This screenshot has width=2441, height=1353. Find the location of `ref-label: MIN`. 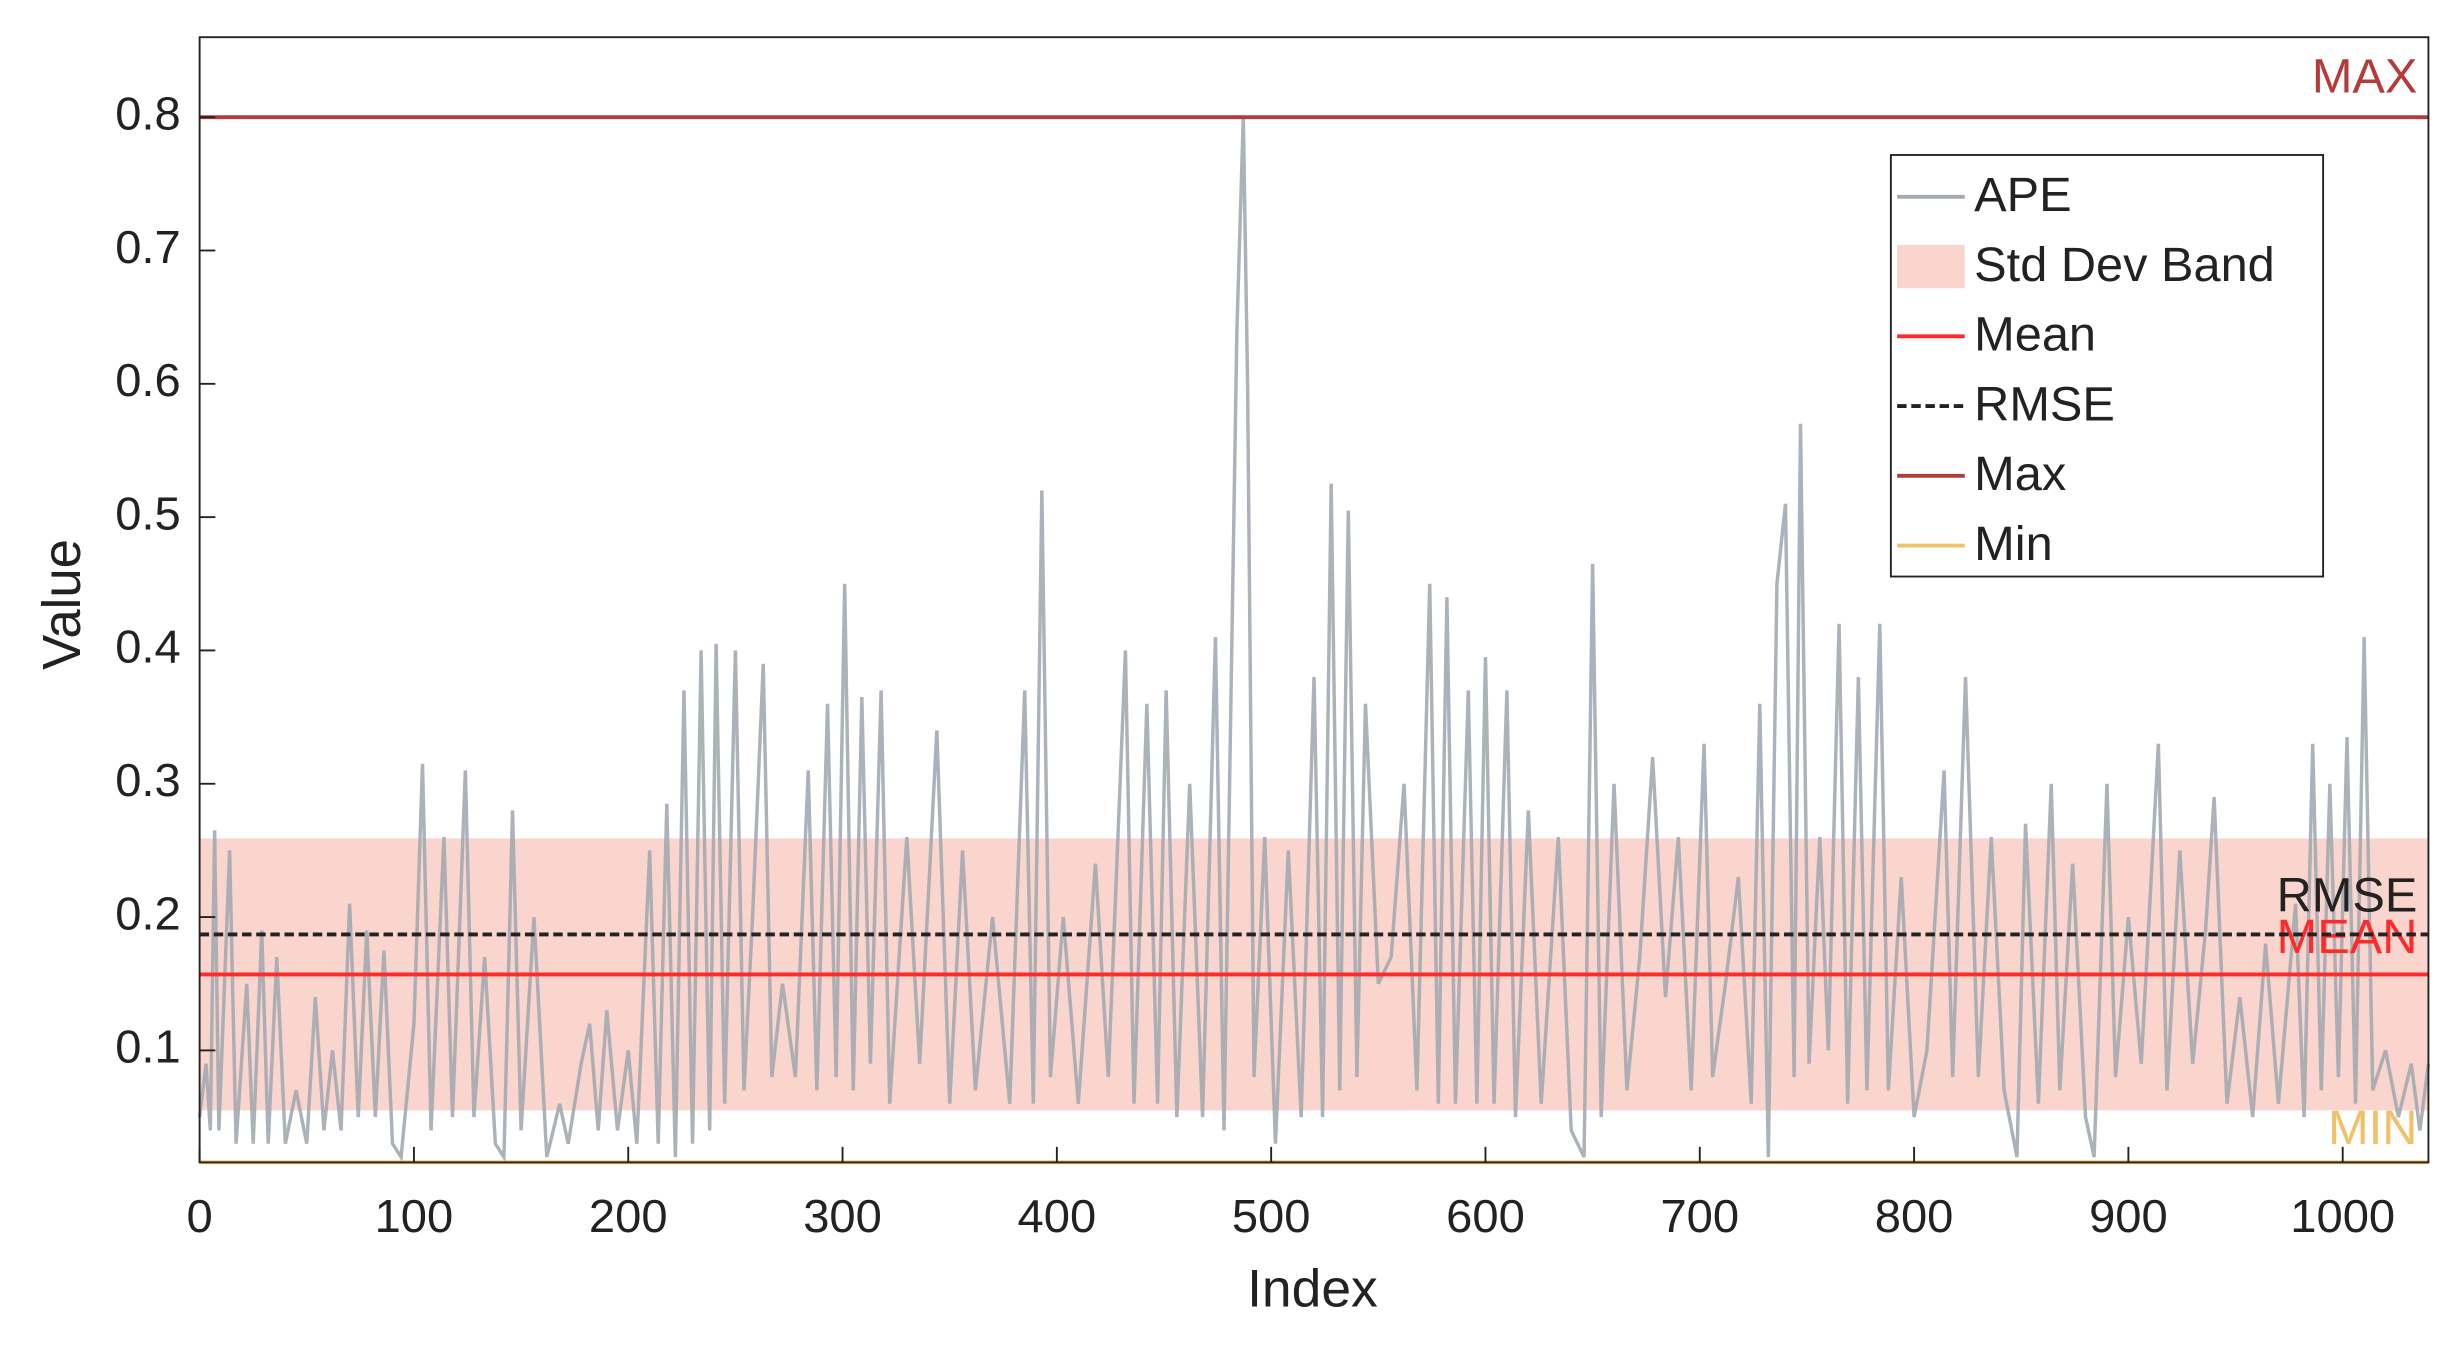

ref-label: MIN is located at coordinates (2372, 1128).